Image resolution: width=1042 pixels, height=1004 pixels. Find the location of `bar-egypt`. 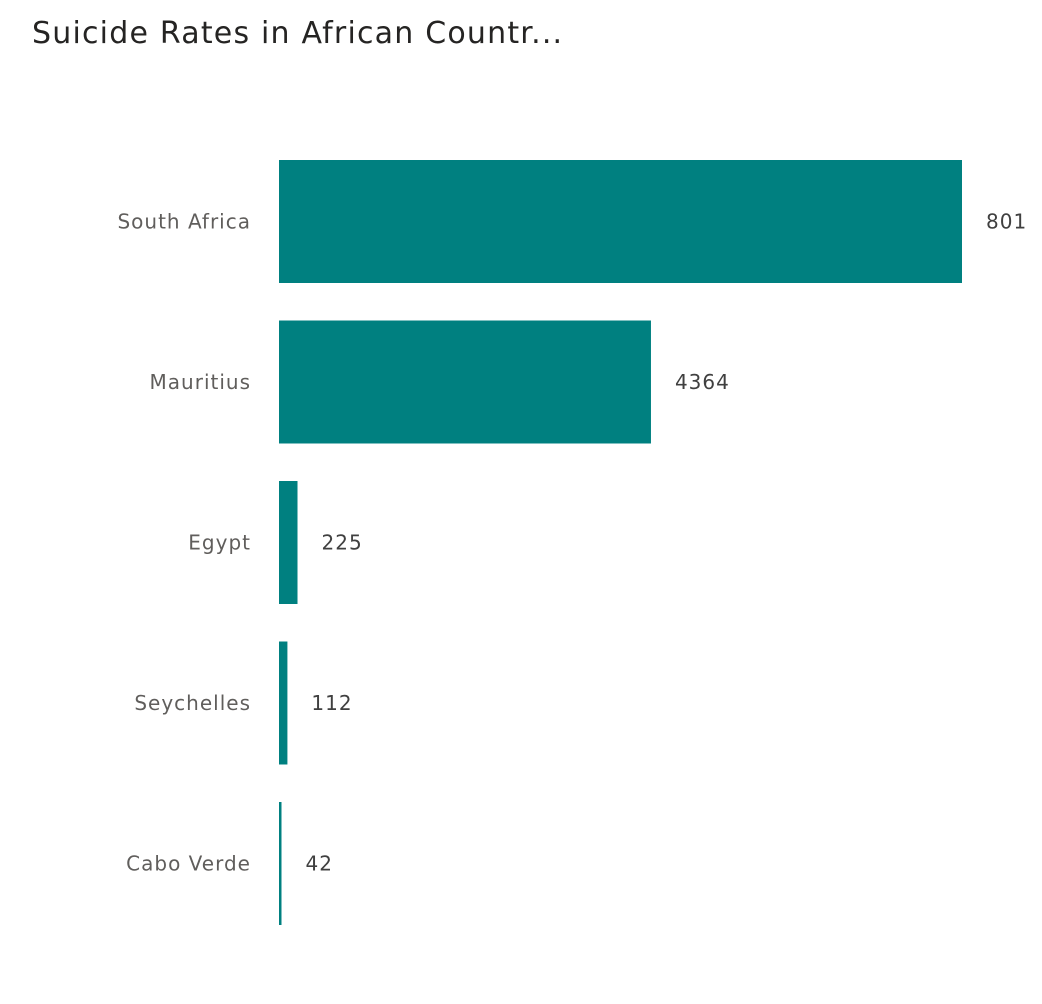

bar-egypt is located at coordinates (288, 542).